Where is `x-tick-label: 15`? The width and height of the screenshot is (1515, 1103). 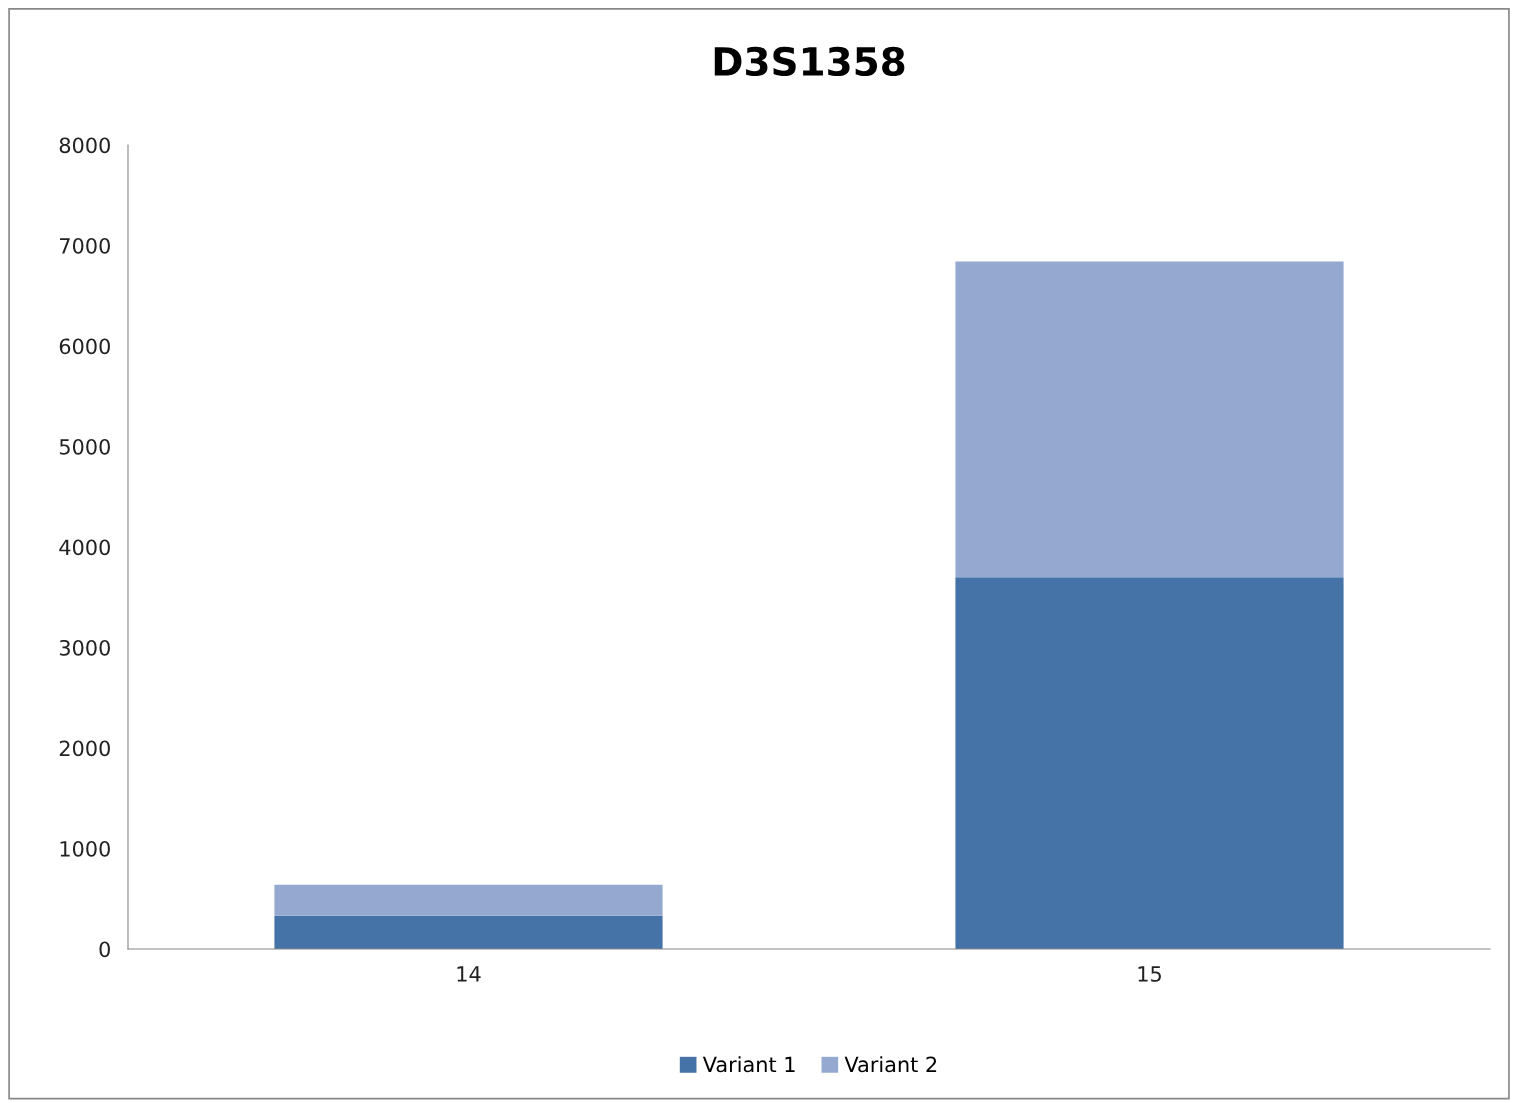 x-tick-label: 15 is located at coordinates (1149, 974).